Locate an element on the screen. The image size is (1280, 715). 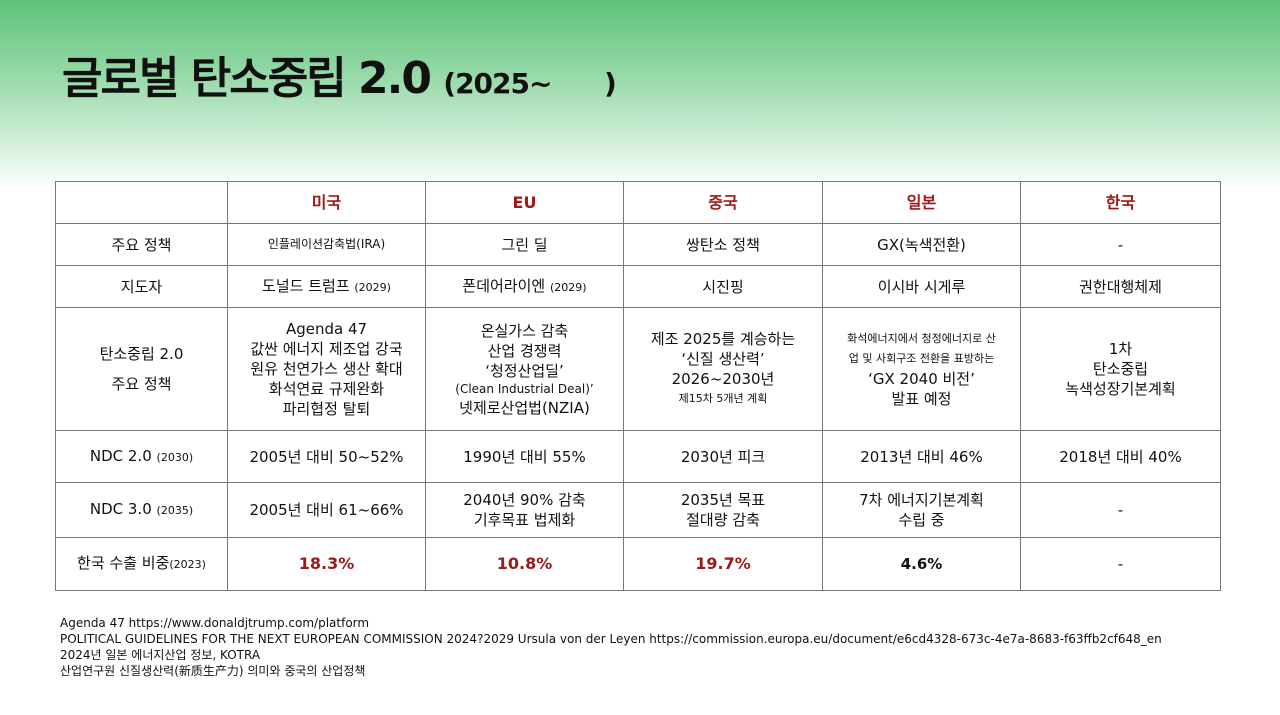
line: ‘GX 2040 비전’ is located at coordinates (921, 379).